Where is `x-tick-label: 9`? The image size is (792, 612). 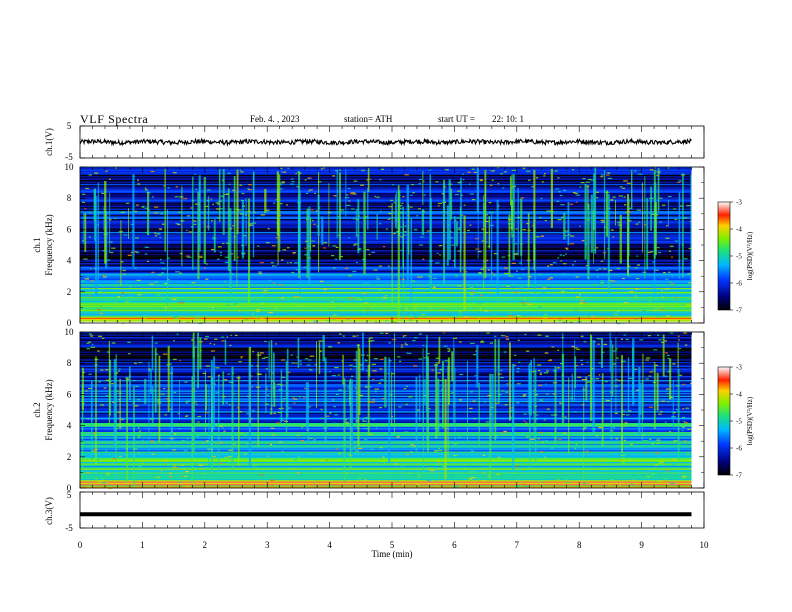
x-tick-label: 9 is located at coordinates (641, 545).